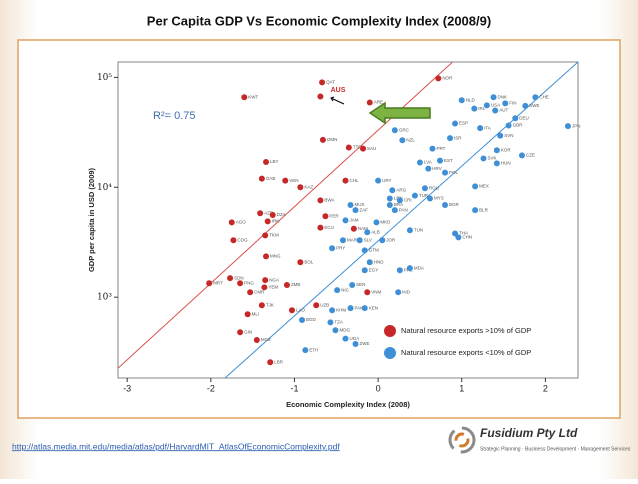 This screenshot has width=638, height=484. What do you see at coordinates (368, 239) in the screenshot?
I see `point-label: SLV` at bounding box center [368, 239].